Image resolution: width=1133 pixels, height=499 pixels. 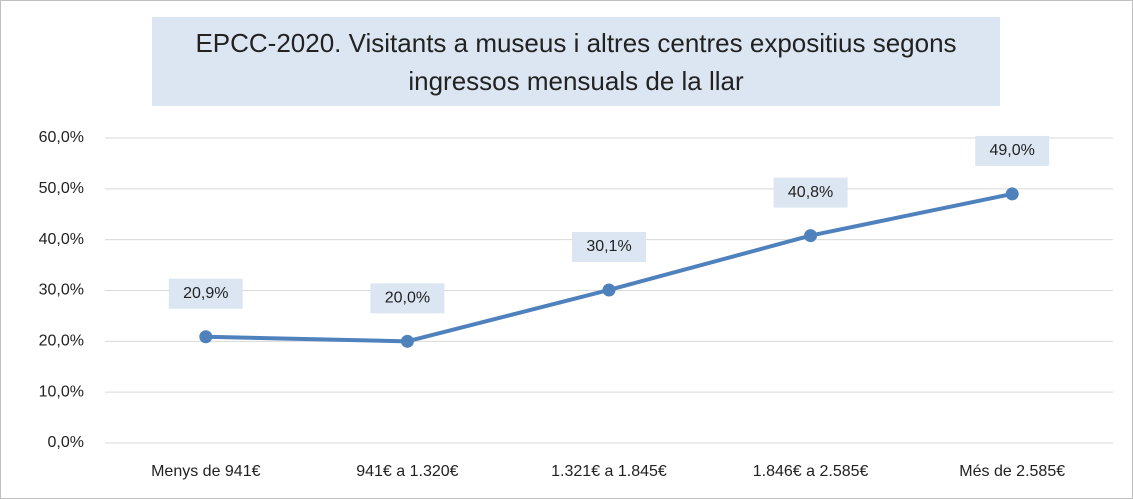 What do you see at coordinates (407, 471) in the screenshot?
I see `x-tick-label: 941€ a 1.320€` at bounding box center [407, 471].